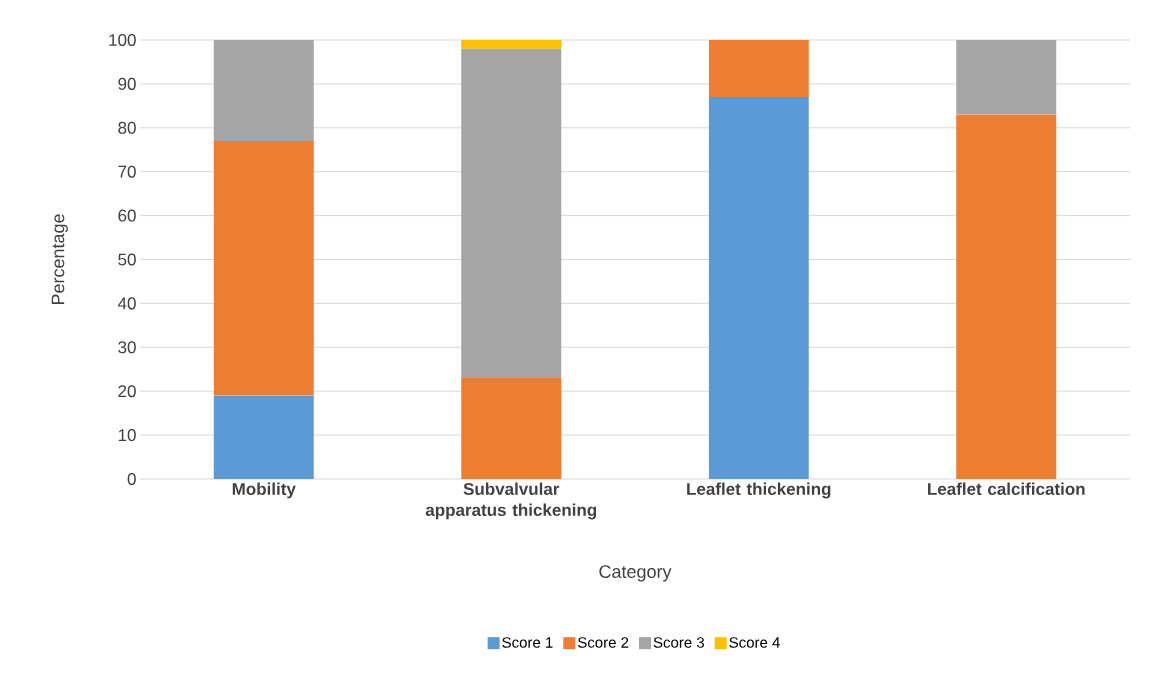 The width and height of the screenshot is (1151, 674). I want to click on legend-label: Score 1, so click(527, 642).